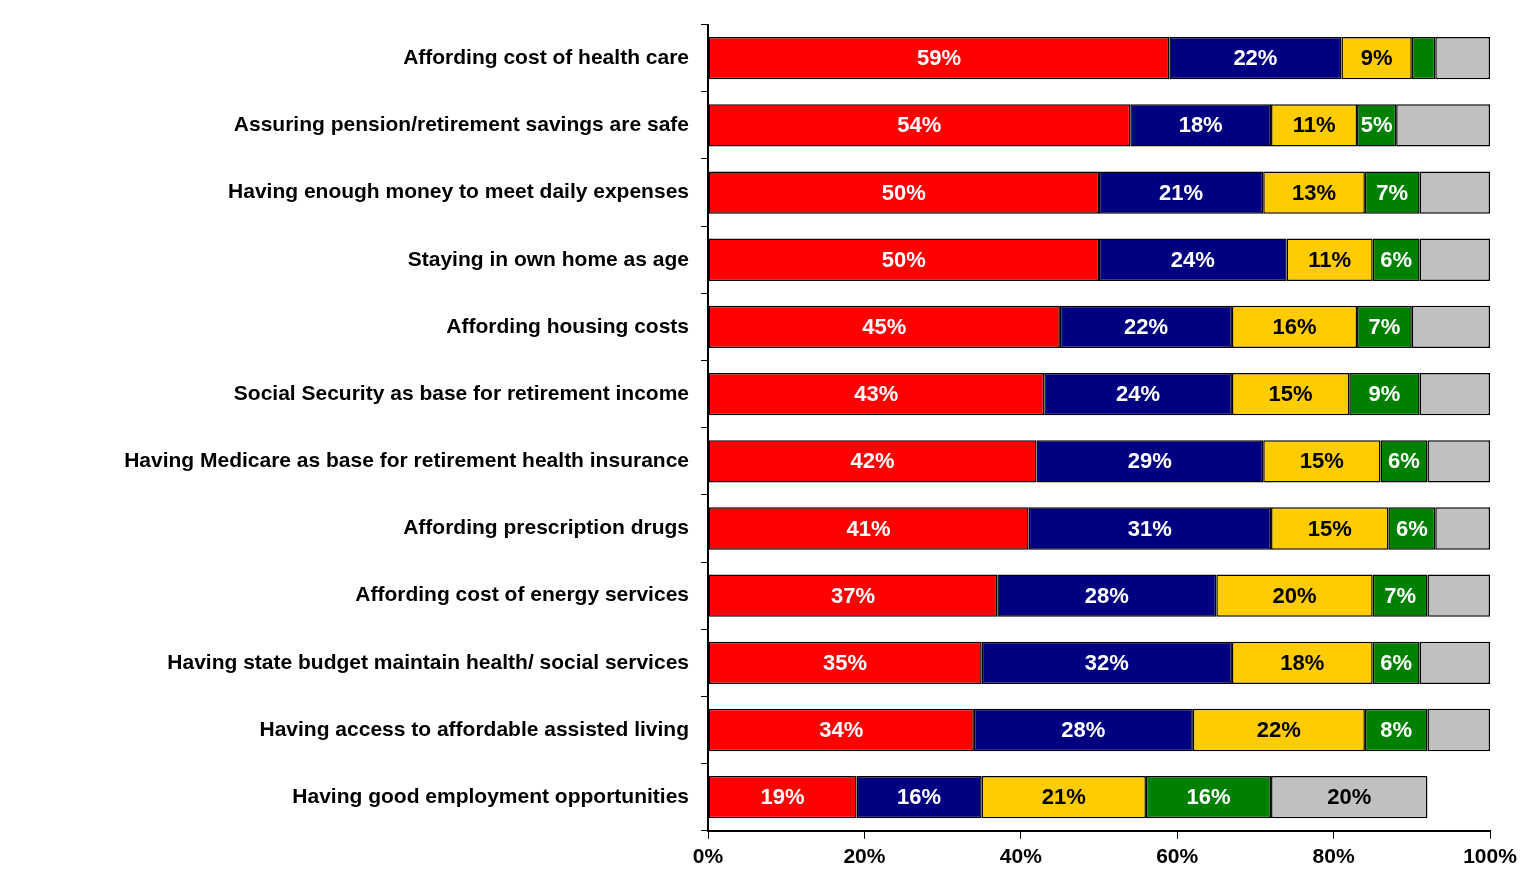 This screenshot has height=880, width=1536. Describe the element at coordinates (884, 326) in the screenshot. I see `data-label: 45%` at that location.